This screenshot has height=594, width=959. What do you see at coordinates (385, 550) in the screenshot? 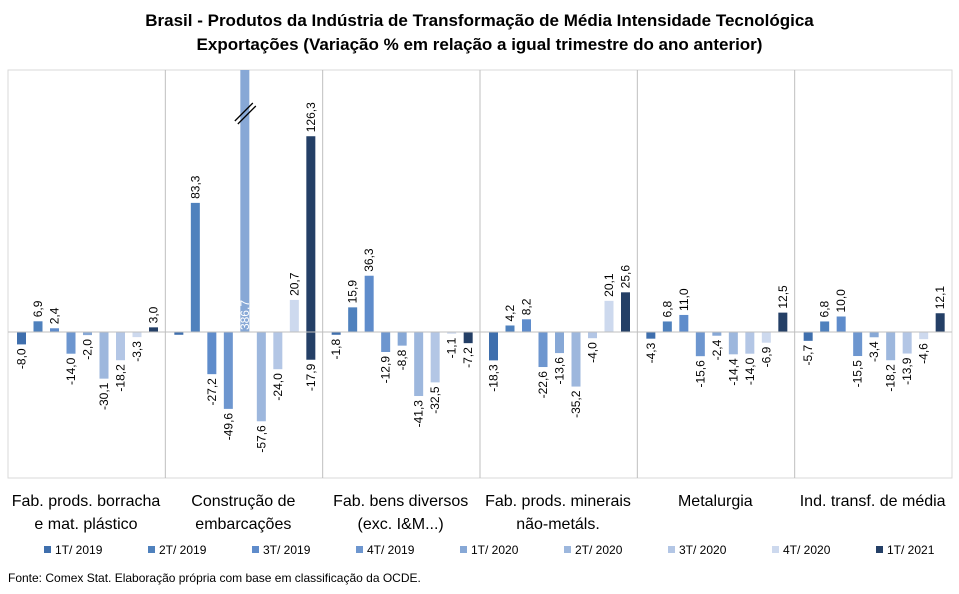
I see `legend-item: 4T/ 2019` at bounding box center [385, 550].